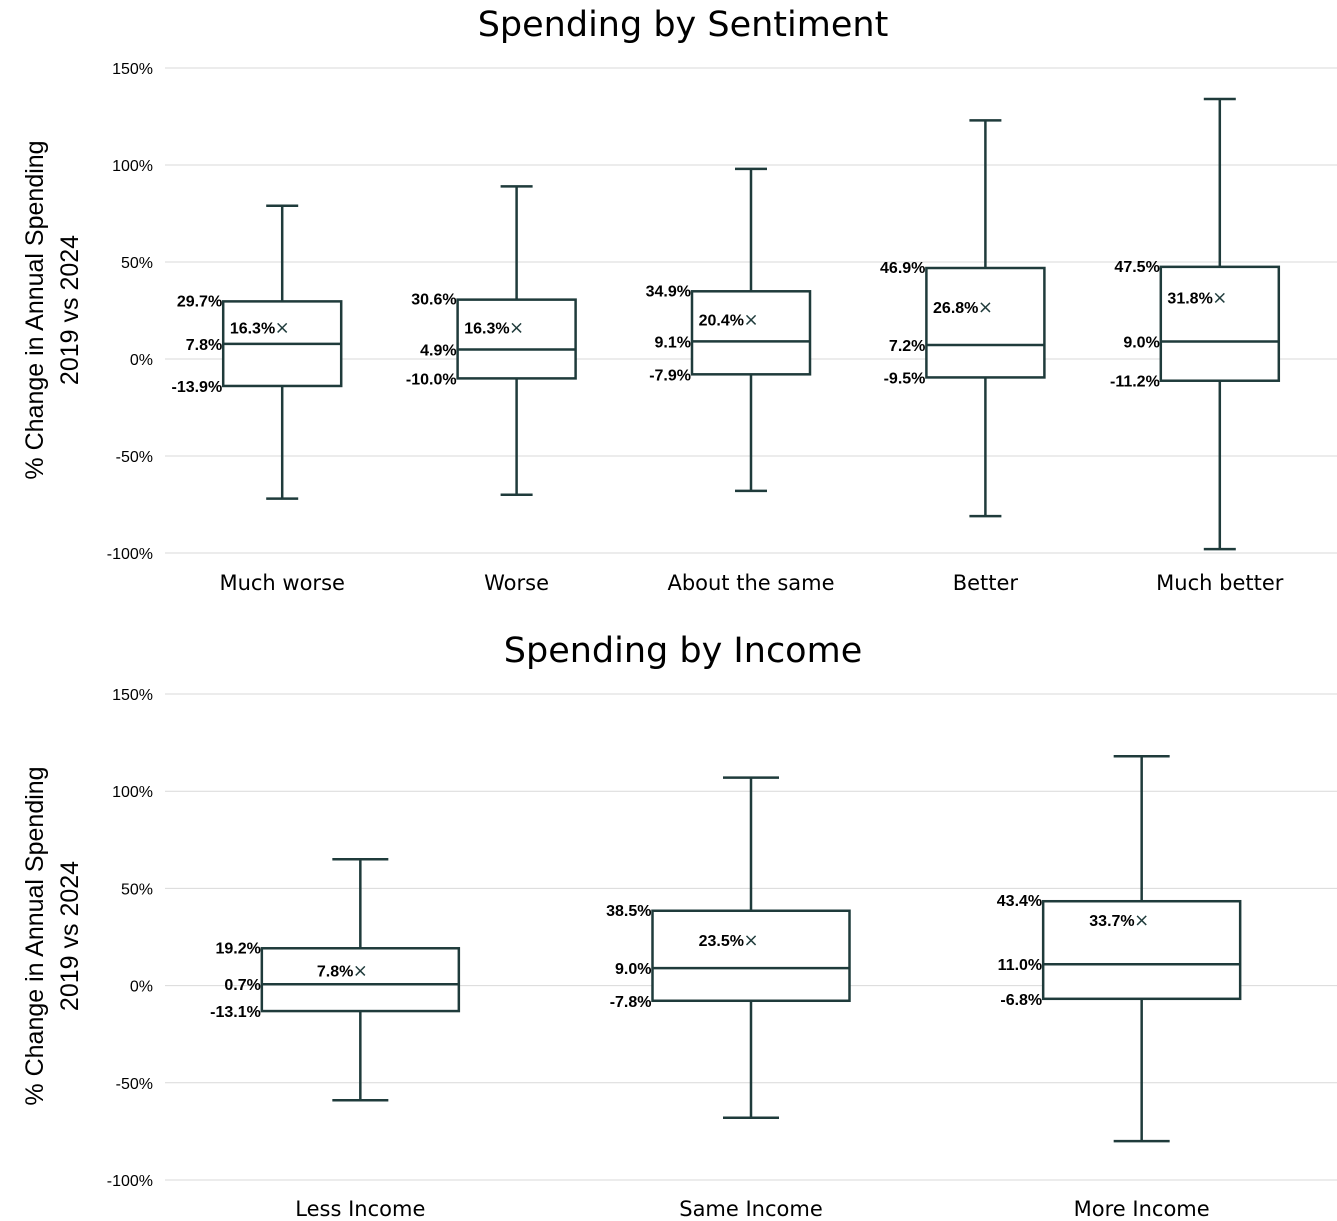  Describe the element at coordinates (1021, 1000) in the screenshot. I see `q1-label: -6.8%` at that location.